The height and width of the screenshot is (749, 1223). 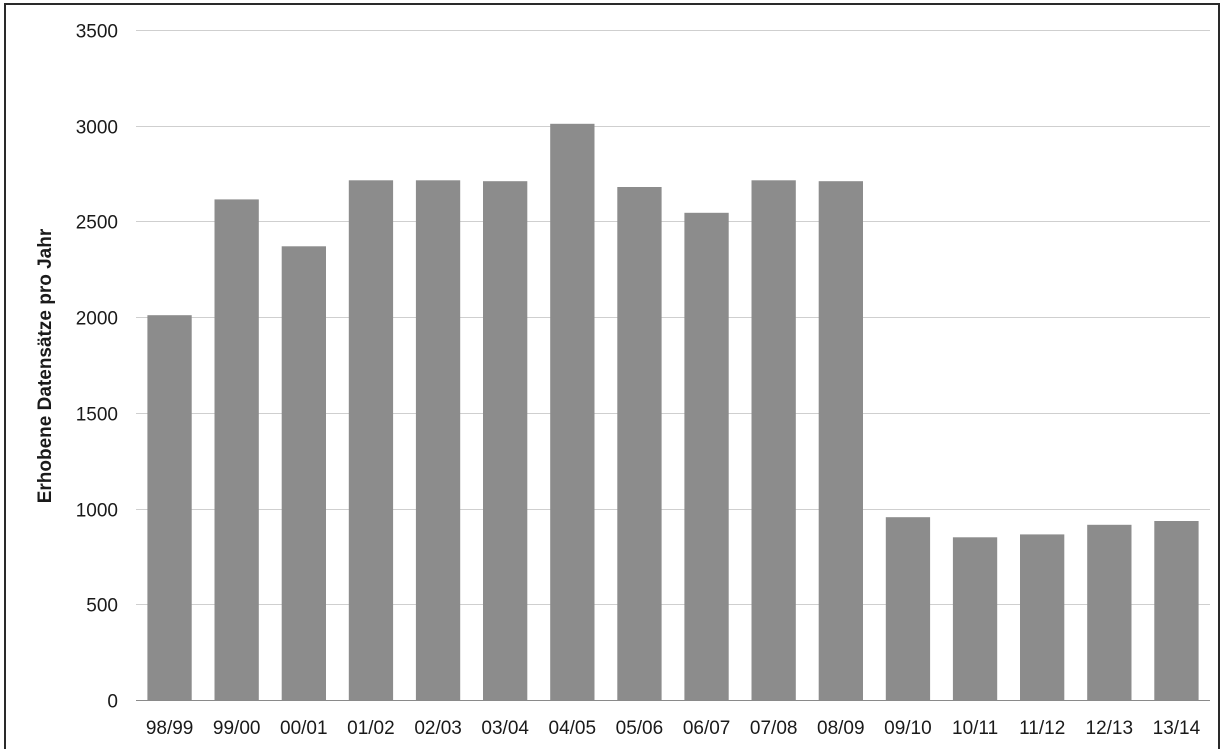 I want to click on y-tick-labels: 0 500 1000 1500 2000 2500 3000 3500, so click(x=97, y=367).